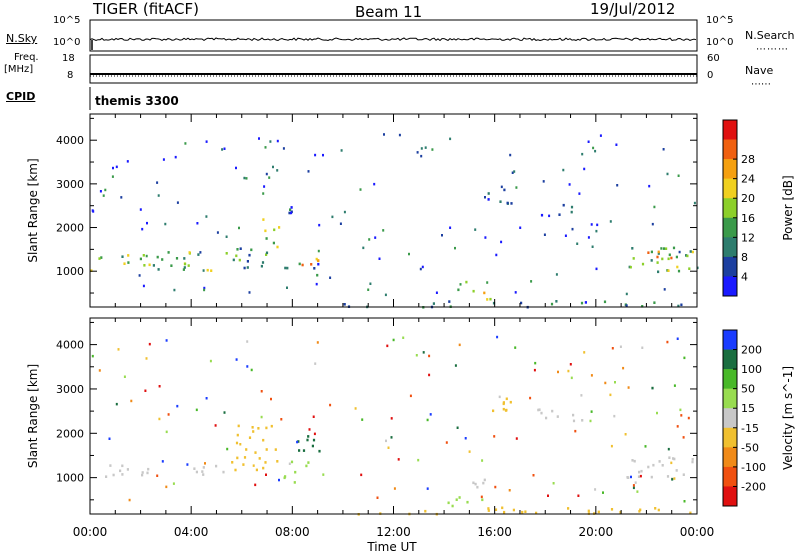 This screenshot has height=554, width=800. What do you see at coordinates (393, 39) in the screenshot?
I see `noise-trace` at bounding box center [393, 39].